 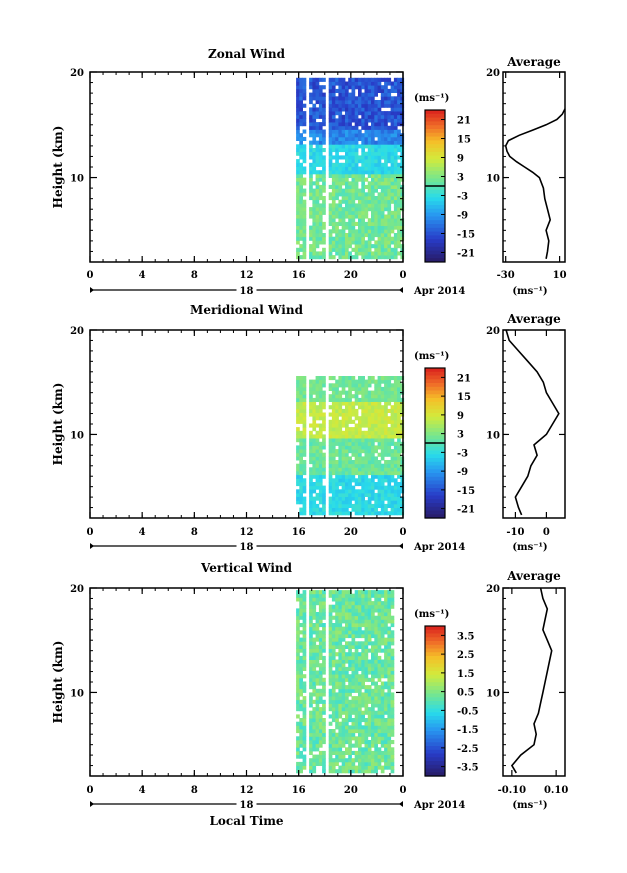 What do you see at coordinates (435, 632) in the screenshot?
I see `colorbar-segment` at bounding box center [435, 632].